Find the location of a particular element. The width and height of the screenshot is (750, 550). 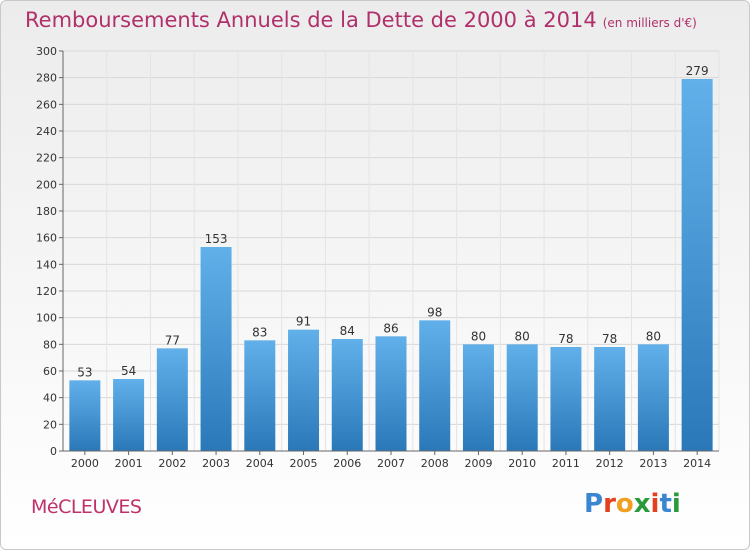

y-tick-label: 300 is located at coordinates (46, 51).